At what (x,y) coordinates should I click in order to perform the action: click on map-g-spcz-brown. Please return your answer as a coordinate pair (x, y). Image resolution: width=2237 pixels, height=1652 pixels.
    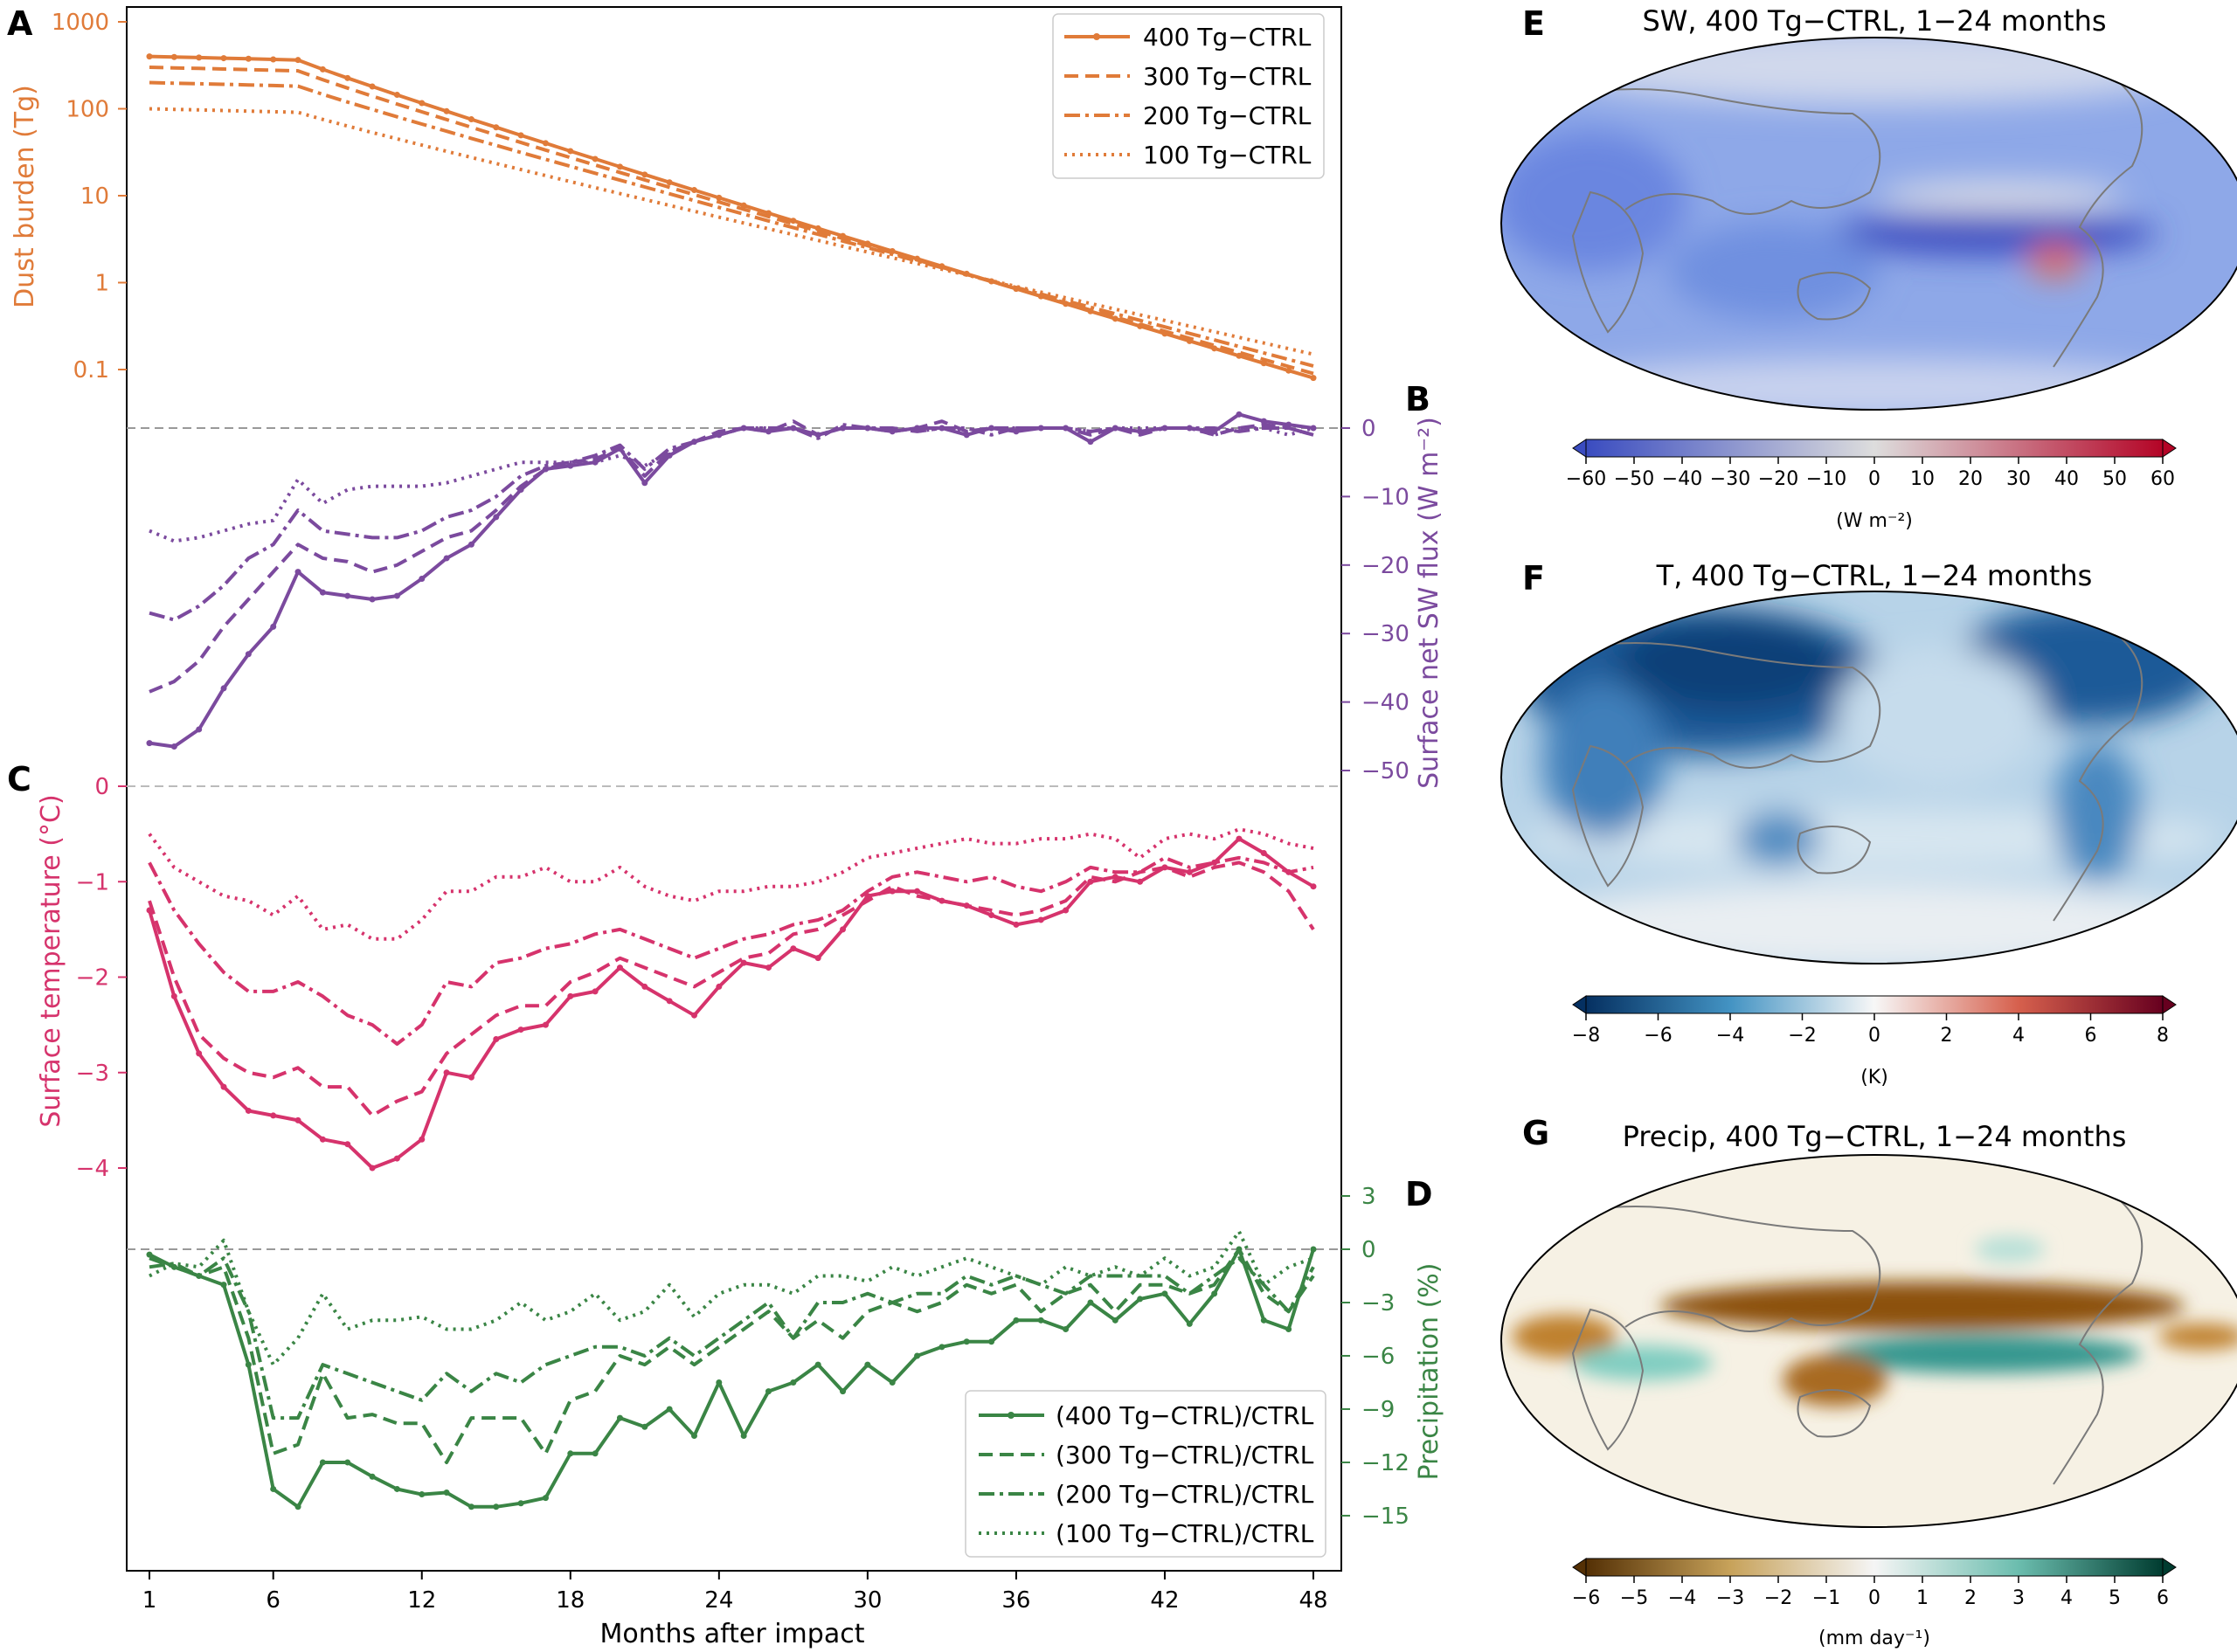
    Looking at the image, I should click on (1835, 1380).